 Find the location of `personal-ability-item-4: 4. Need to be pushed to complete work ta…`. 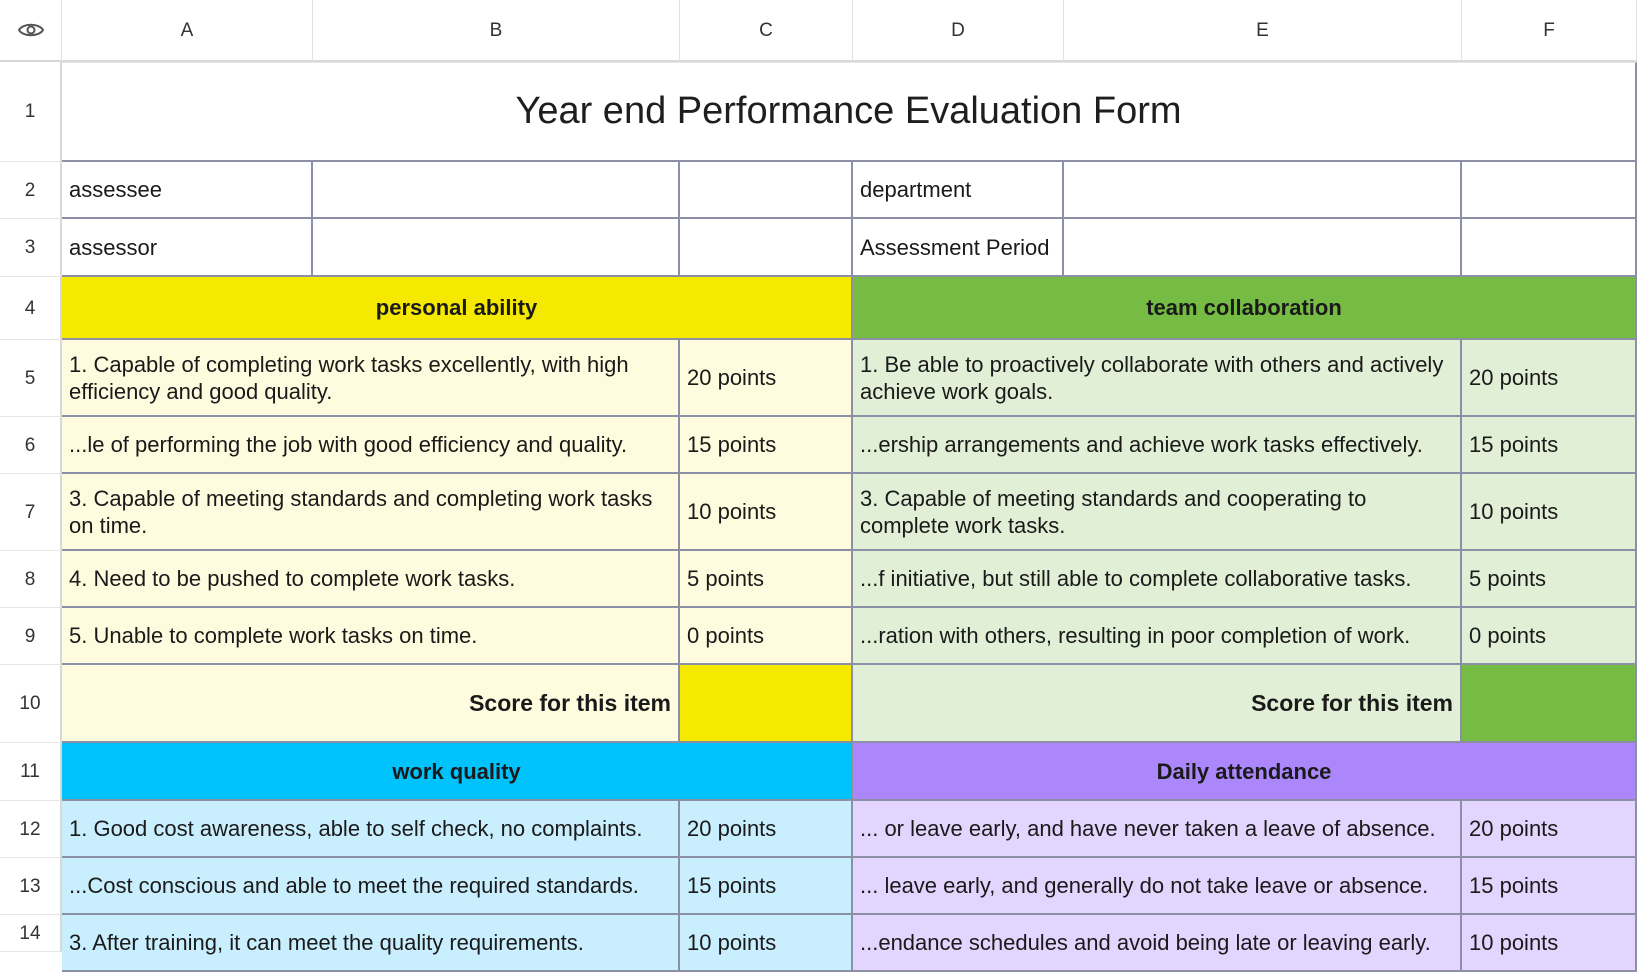

personal-ability-item-4: 4. Need to be pushed to complete work ta… is located at coordinates (371, 579).